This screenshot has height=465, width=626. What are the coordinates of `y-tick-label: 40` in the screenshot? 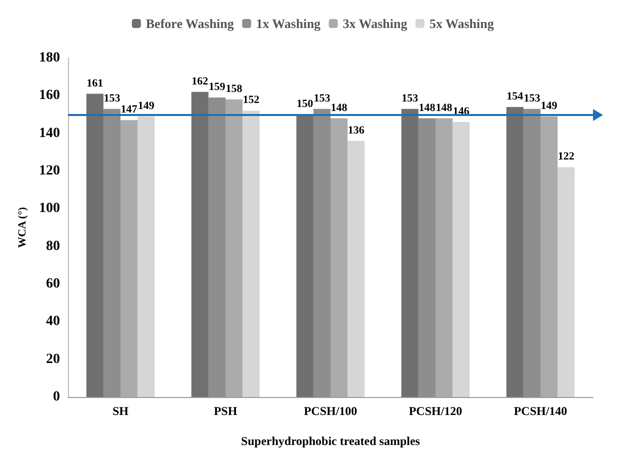 It's located at (53, 322).